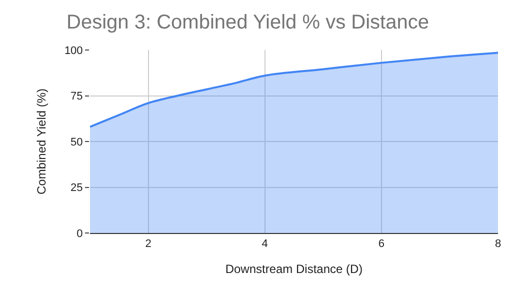 The image size is (512, 293). What do you see at coordinates (498, 244) in the screenshot?
I see `x-tick-label: 8` at bounding box center [498, 244].